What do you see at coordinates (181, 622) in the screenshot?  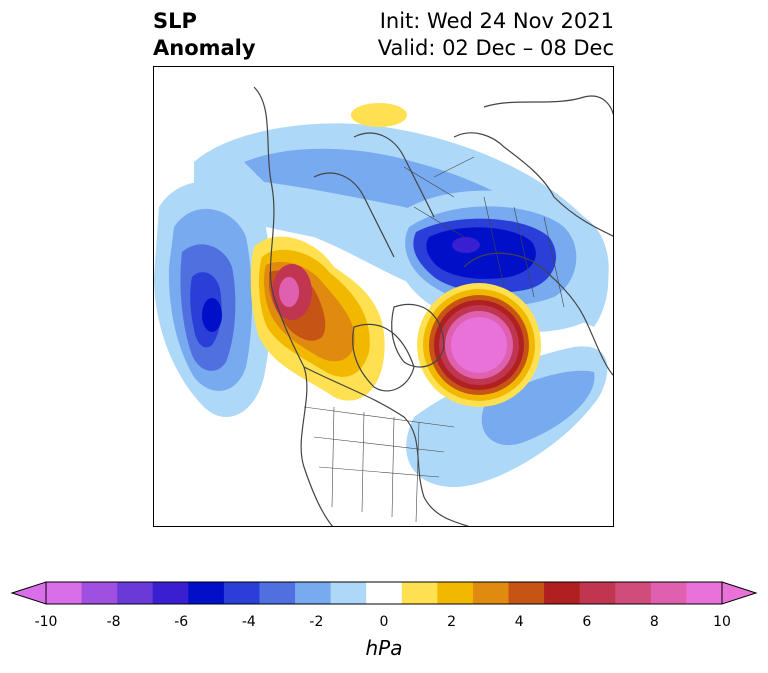 I see `colorbar-tick-label: -6` at bounding box center [181, 622].